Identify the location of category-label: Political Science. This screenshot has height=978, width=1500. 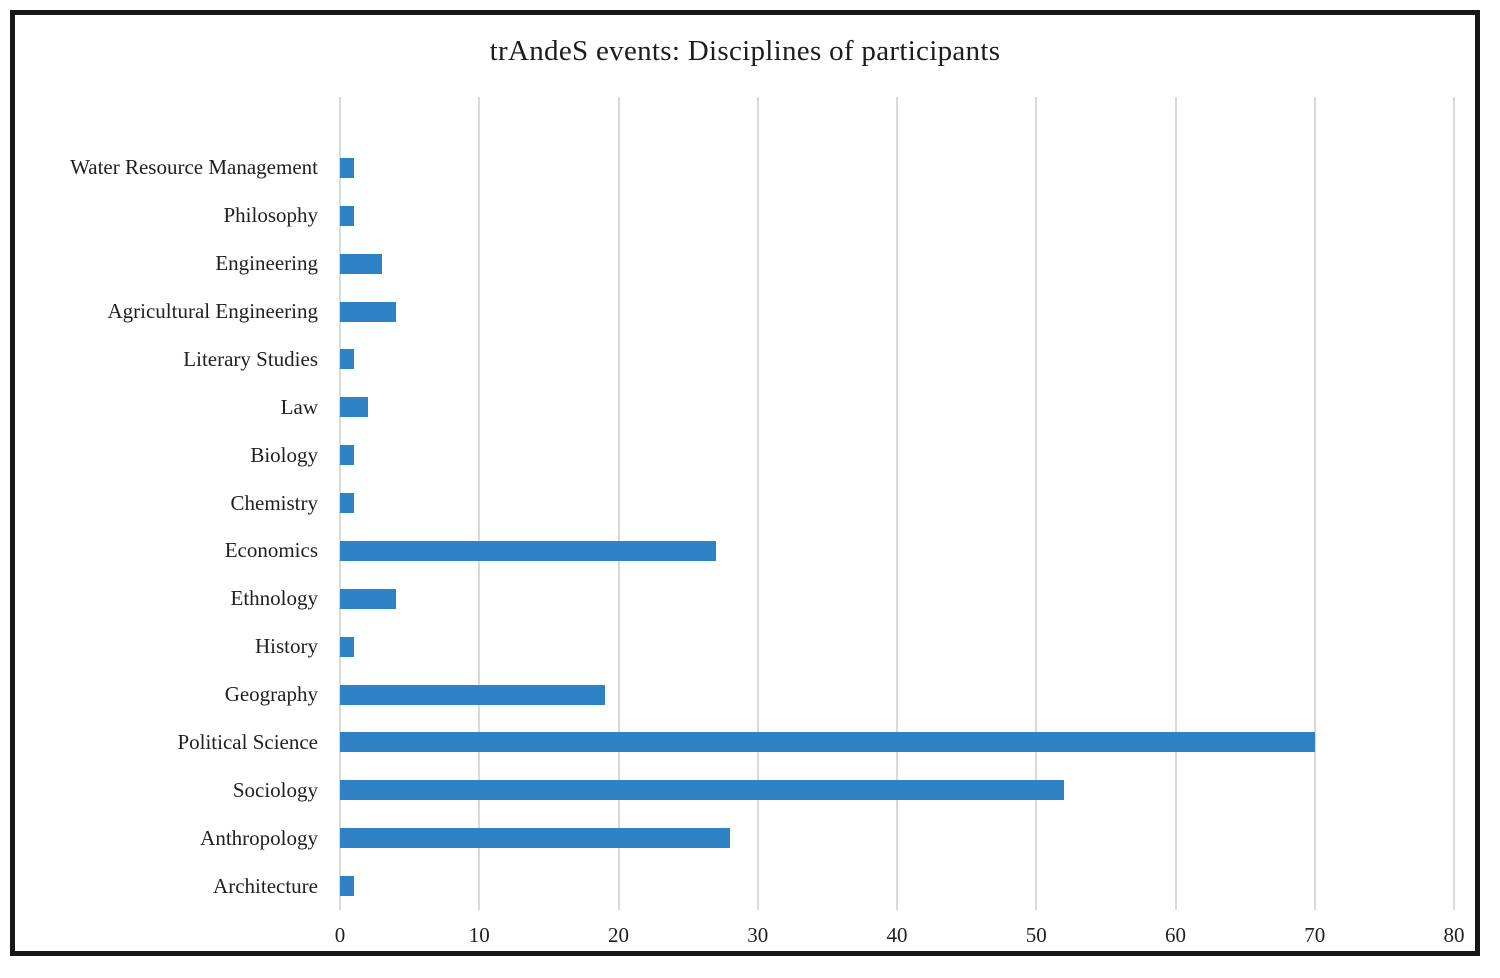
(247, 741).